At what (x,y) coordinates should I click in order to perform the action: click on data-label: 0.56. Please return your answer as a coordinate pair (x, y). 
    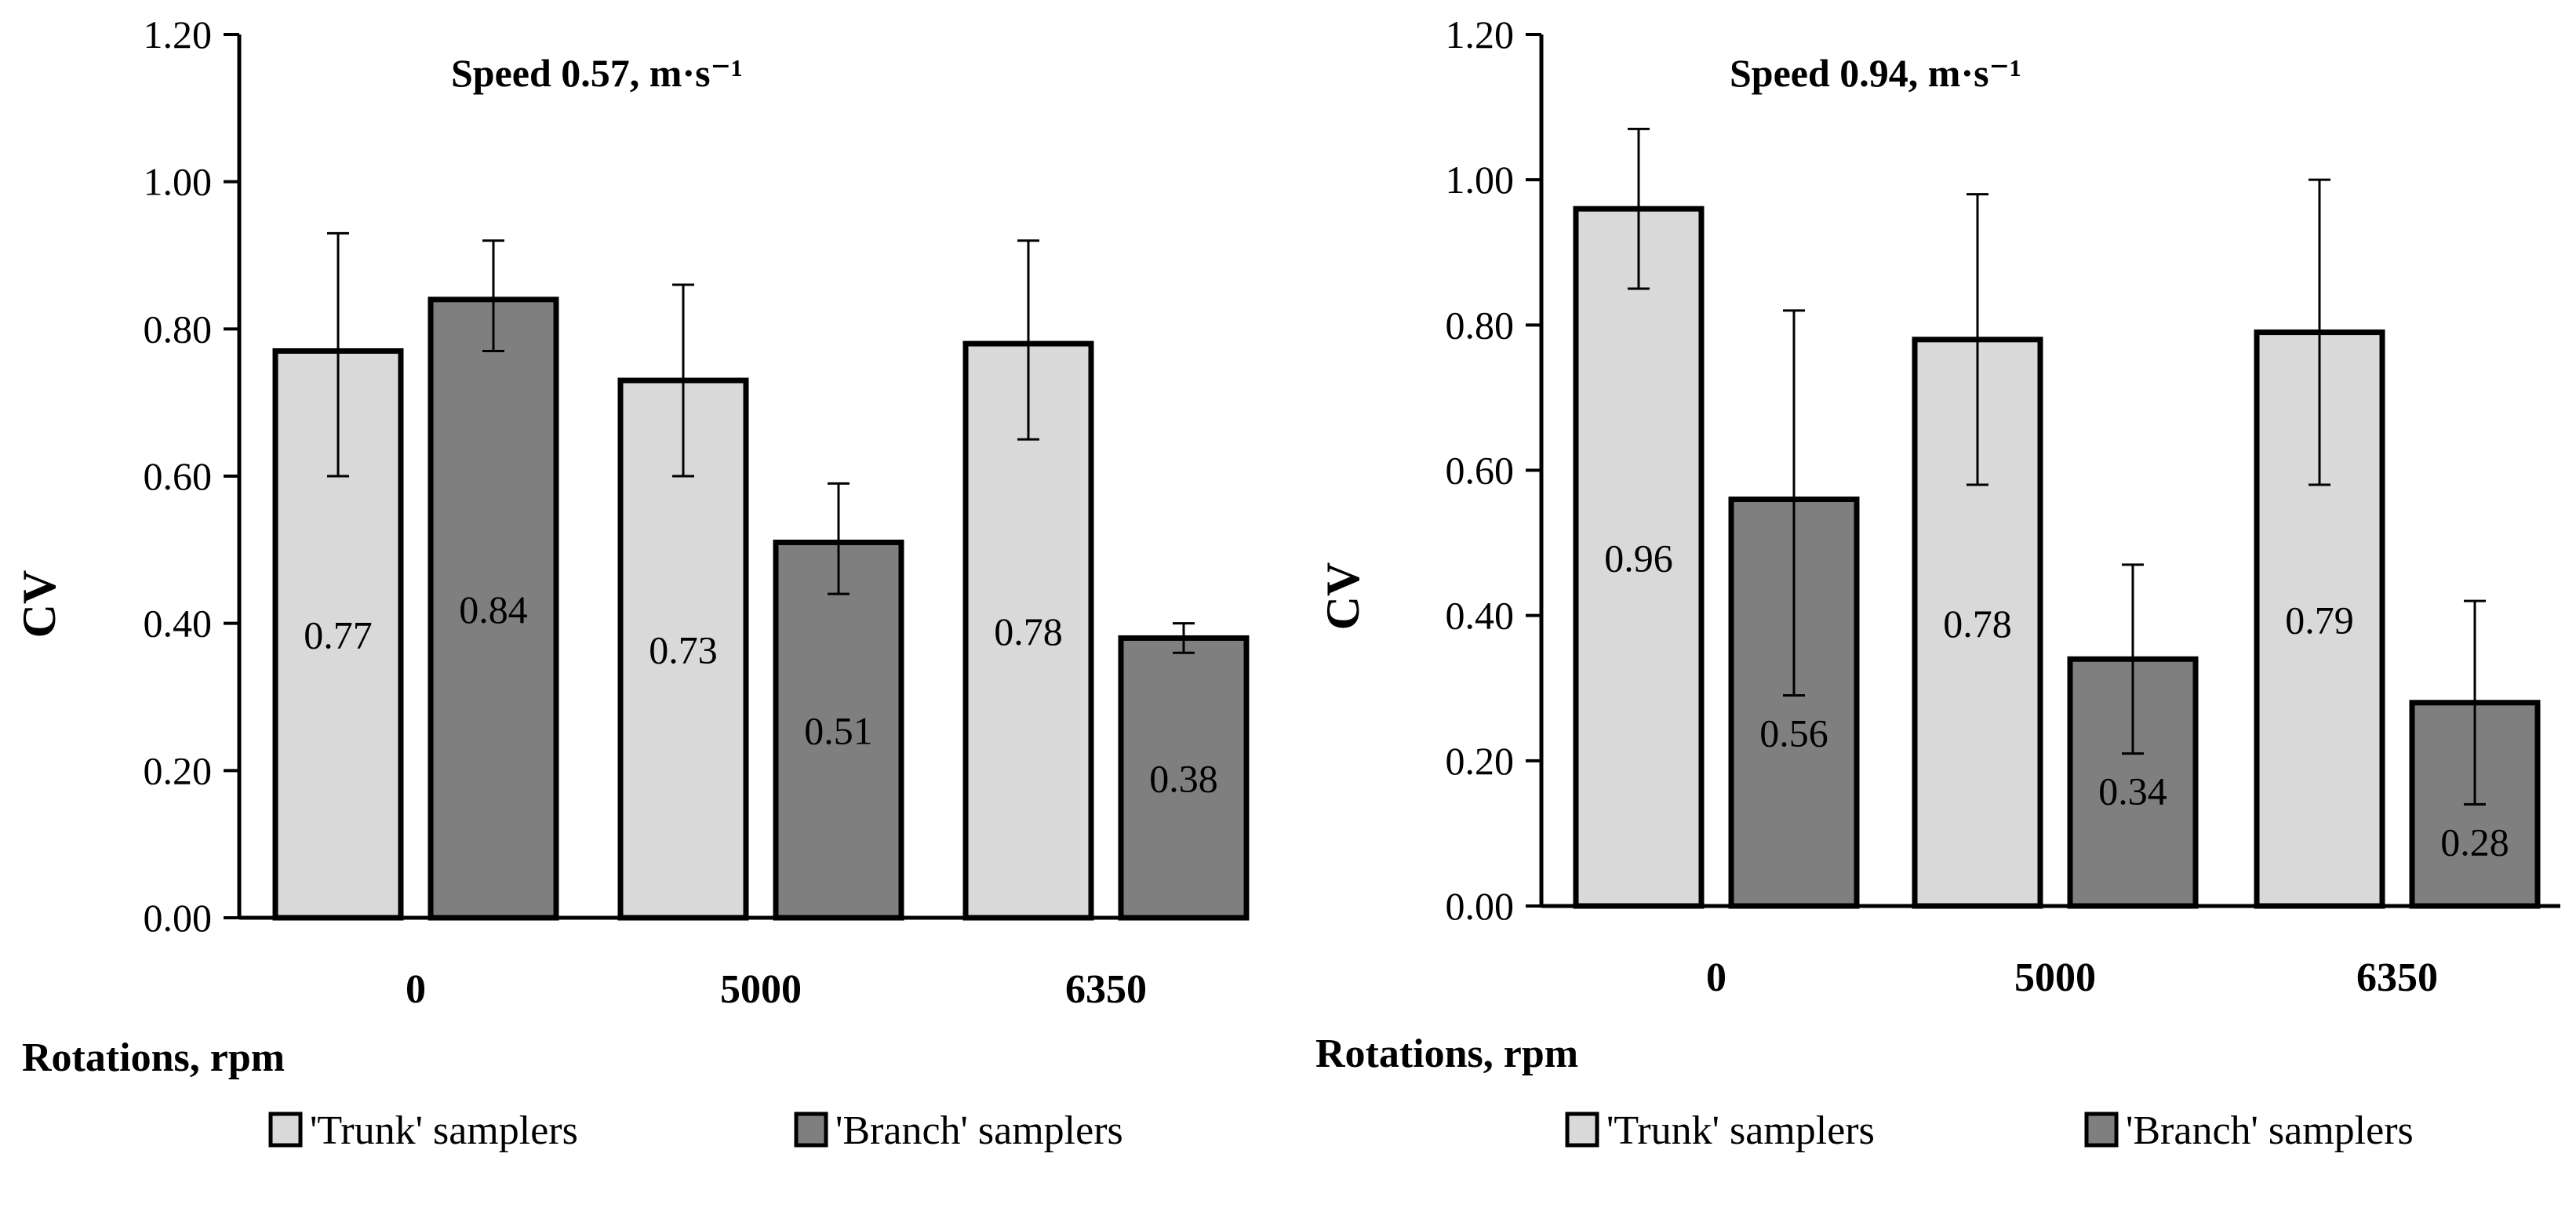
    Looking at the image, I should click on (1793, 733).